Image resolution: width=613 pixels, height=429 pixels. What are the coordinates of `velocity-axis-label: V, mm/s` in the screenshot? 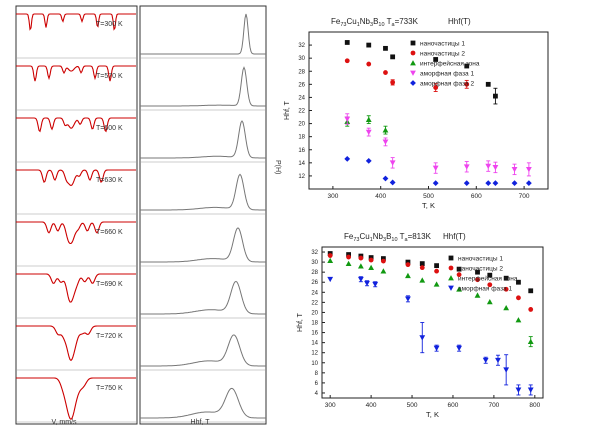 It's located at (64, 422).